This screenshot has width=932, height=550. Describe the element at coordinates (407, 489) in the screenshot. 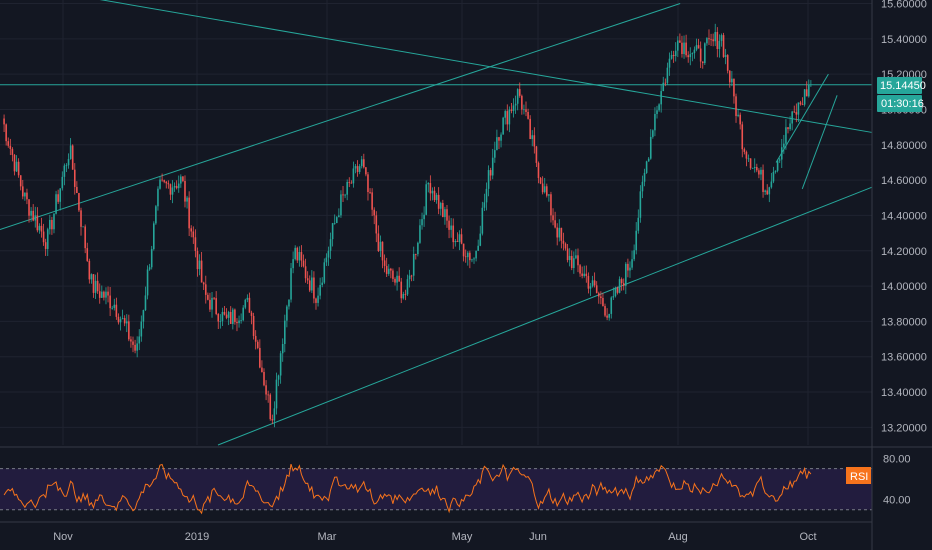

I see `rsi-line` at that location.